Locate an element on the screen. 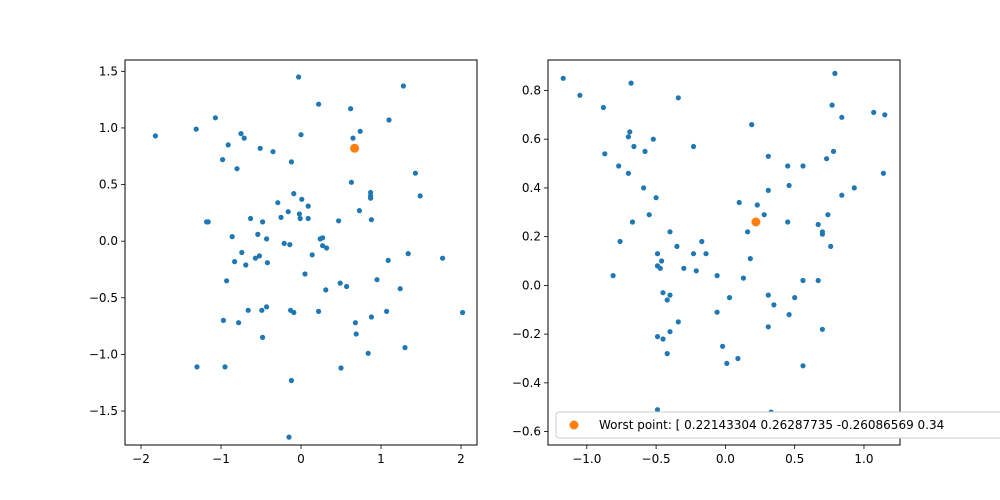  y-tick-label: −0.4 is located at coordinates (526, 383).